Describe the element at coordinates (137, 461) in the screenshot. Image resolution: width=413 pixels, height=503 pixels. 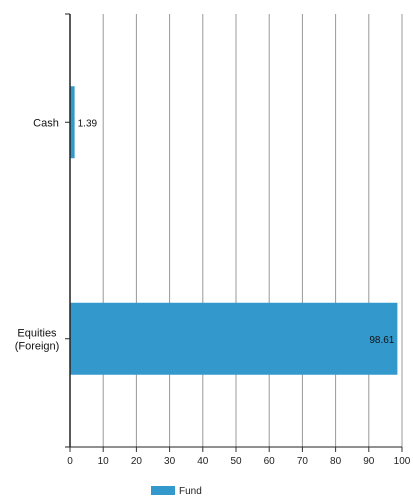
I see `x-tick-label: 20` at that location.